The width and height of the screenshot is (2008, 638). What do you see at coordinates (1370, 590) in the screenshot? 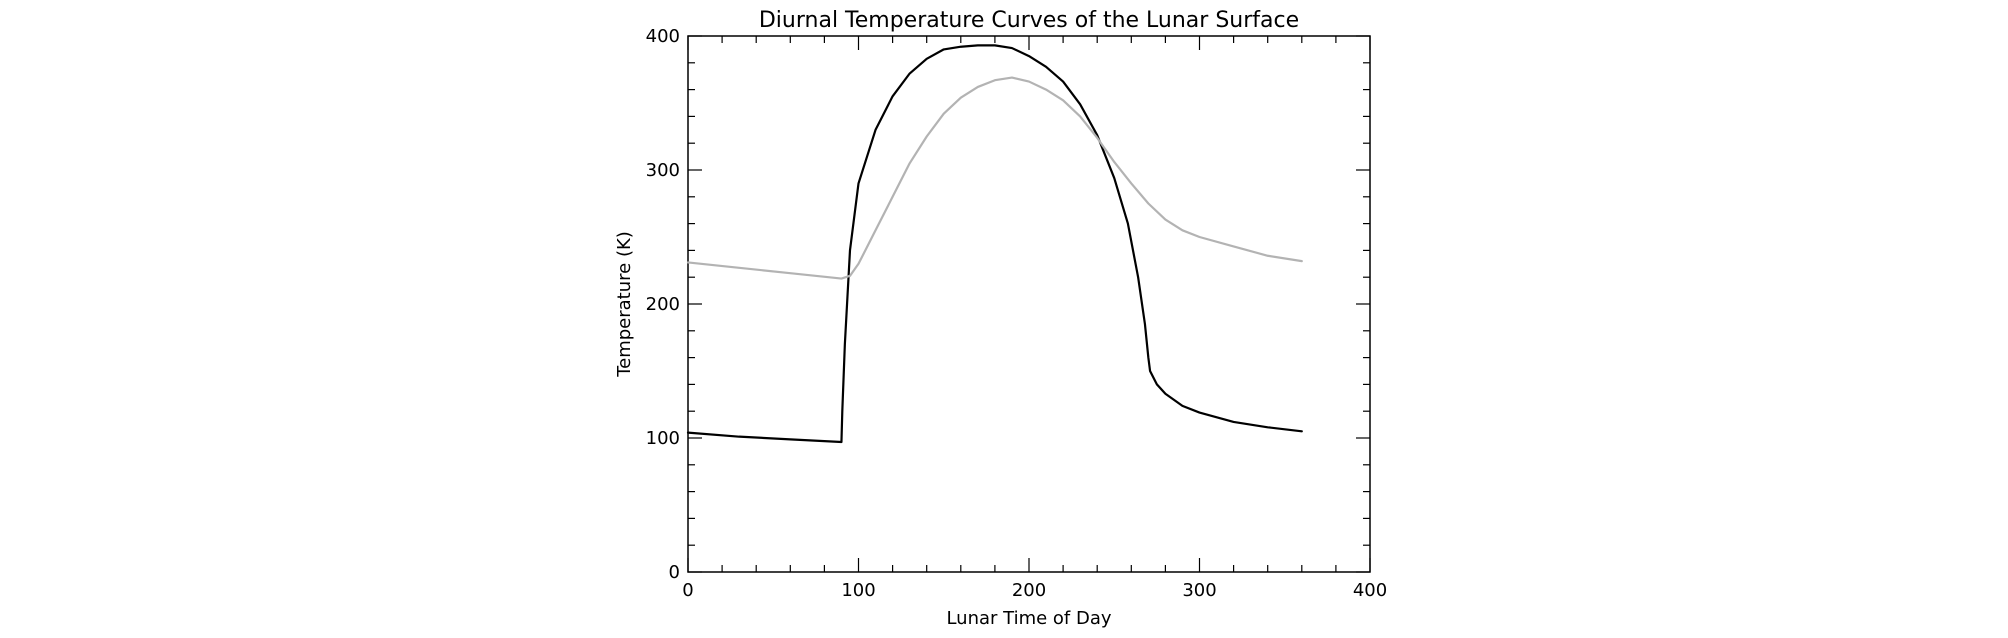
I see `x-tick-label: 400` at bounding box center [1370, 590].